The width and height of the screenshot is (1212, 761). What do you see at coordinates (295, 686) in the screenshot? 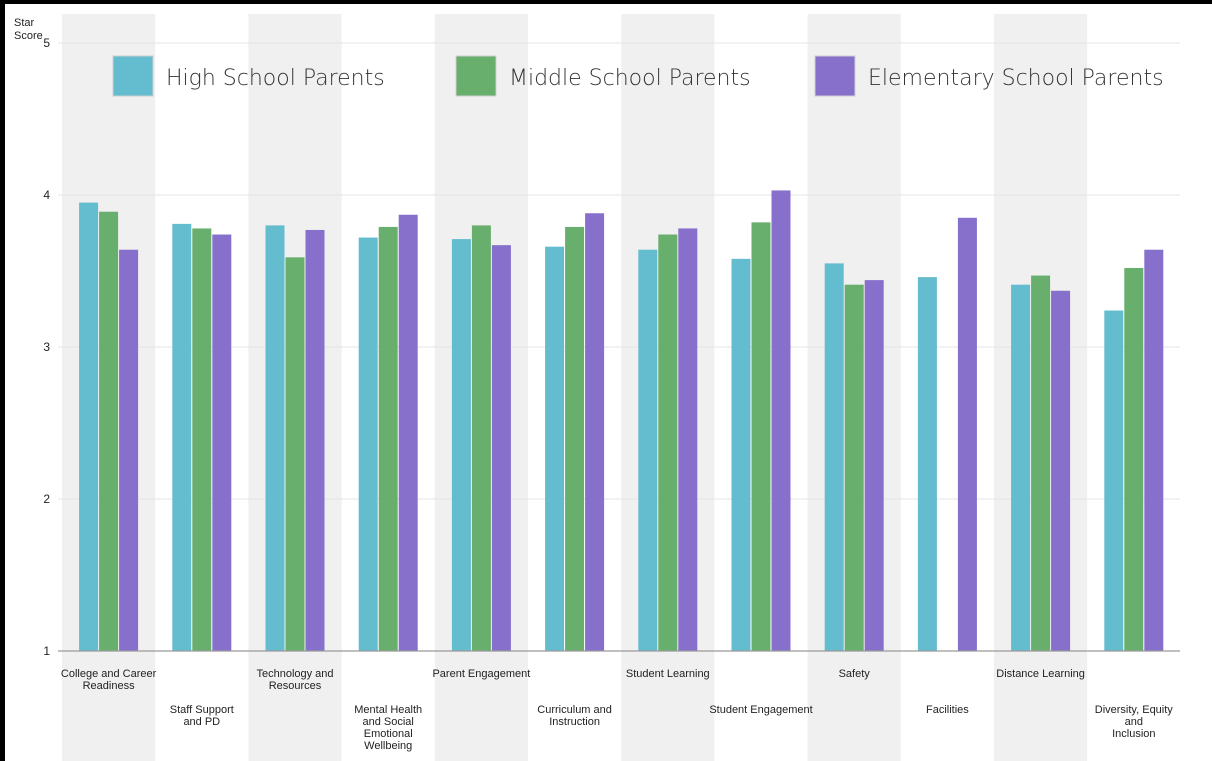
I see `x-tick-label-line: Resources` at bounding box center [295, 686].